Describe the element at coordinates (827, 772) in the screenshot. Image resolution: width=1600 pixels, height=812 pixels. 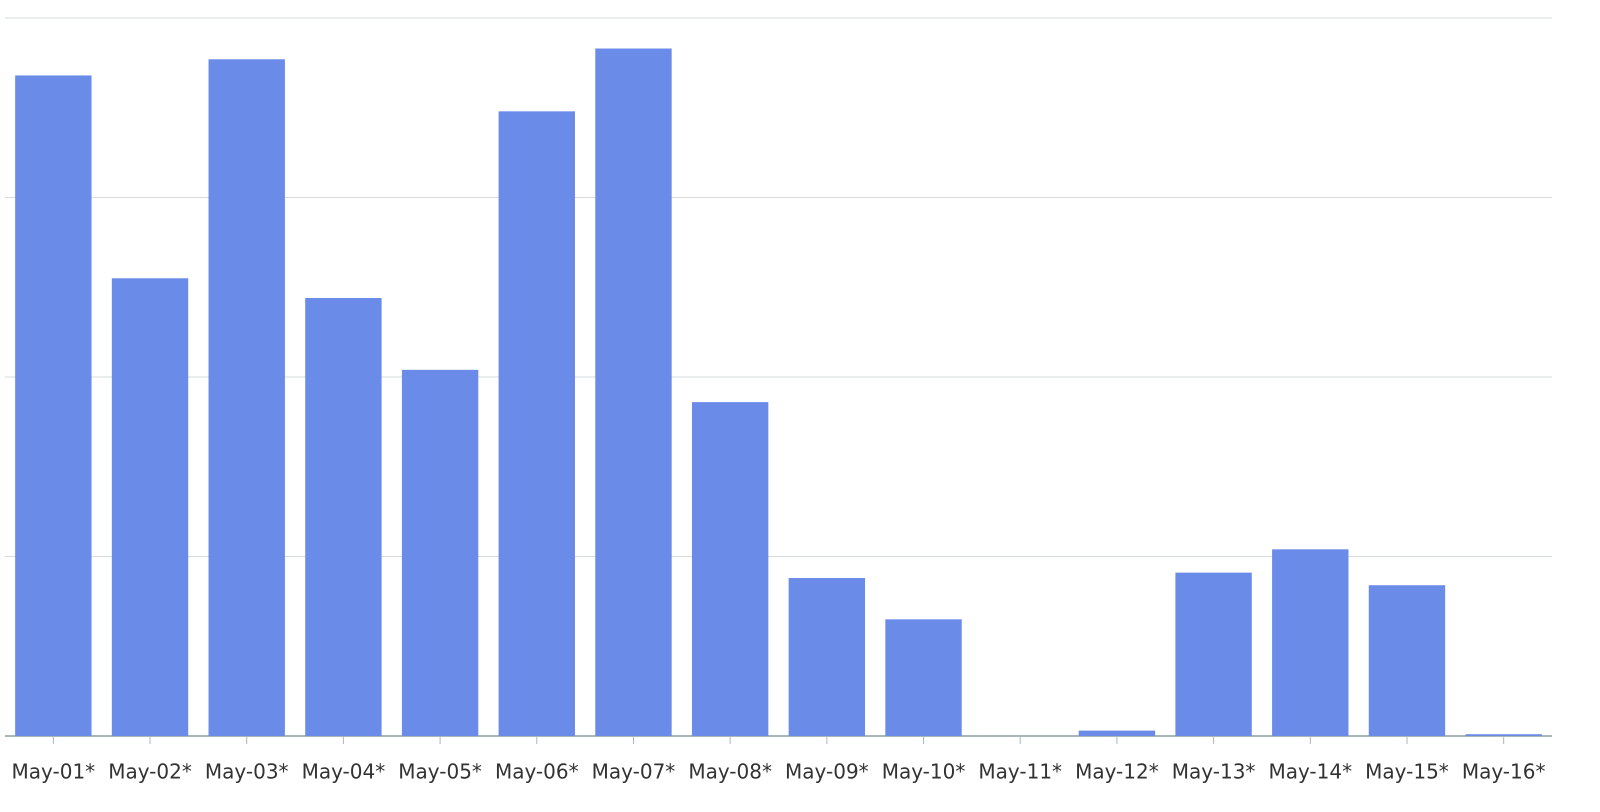
I see `x-tick-label: May-09*` at that location.